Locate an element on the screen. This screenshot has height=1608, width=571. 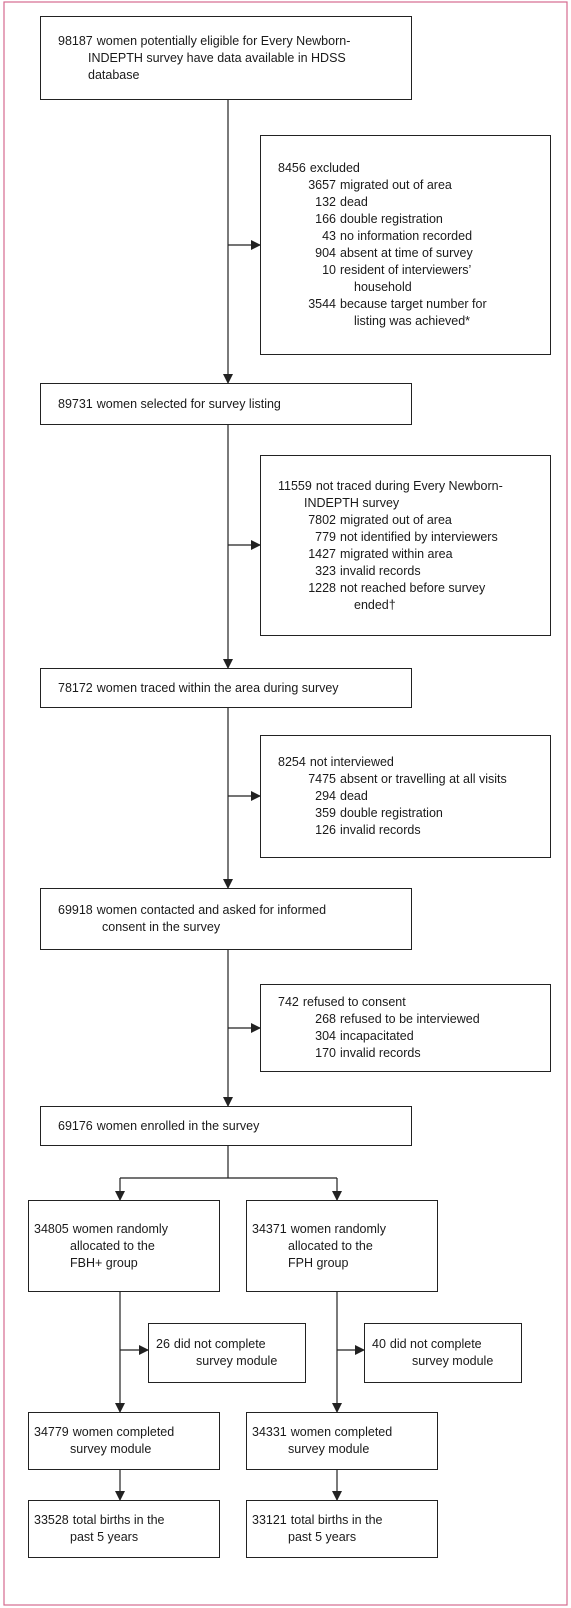
item-count: 779 is located at coordinates (325, 536).